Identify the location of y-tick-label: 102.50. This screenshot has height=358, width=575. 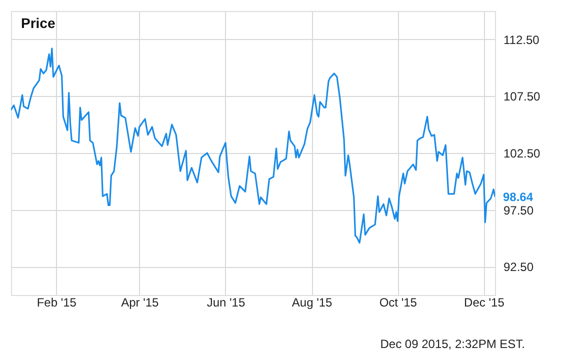
(522, 153).